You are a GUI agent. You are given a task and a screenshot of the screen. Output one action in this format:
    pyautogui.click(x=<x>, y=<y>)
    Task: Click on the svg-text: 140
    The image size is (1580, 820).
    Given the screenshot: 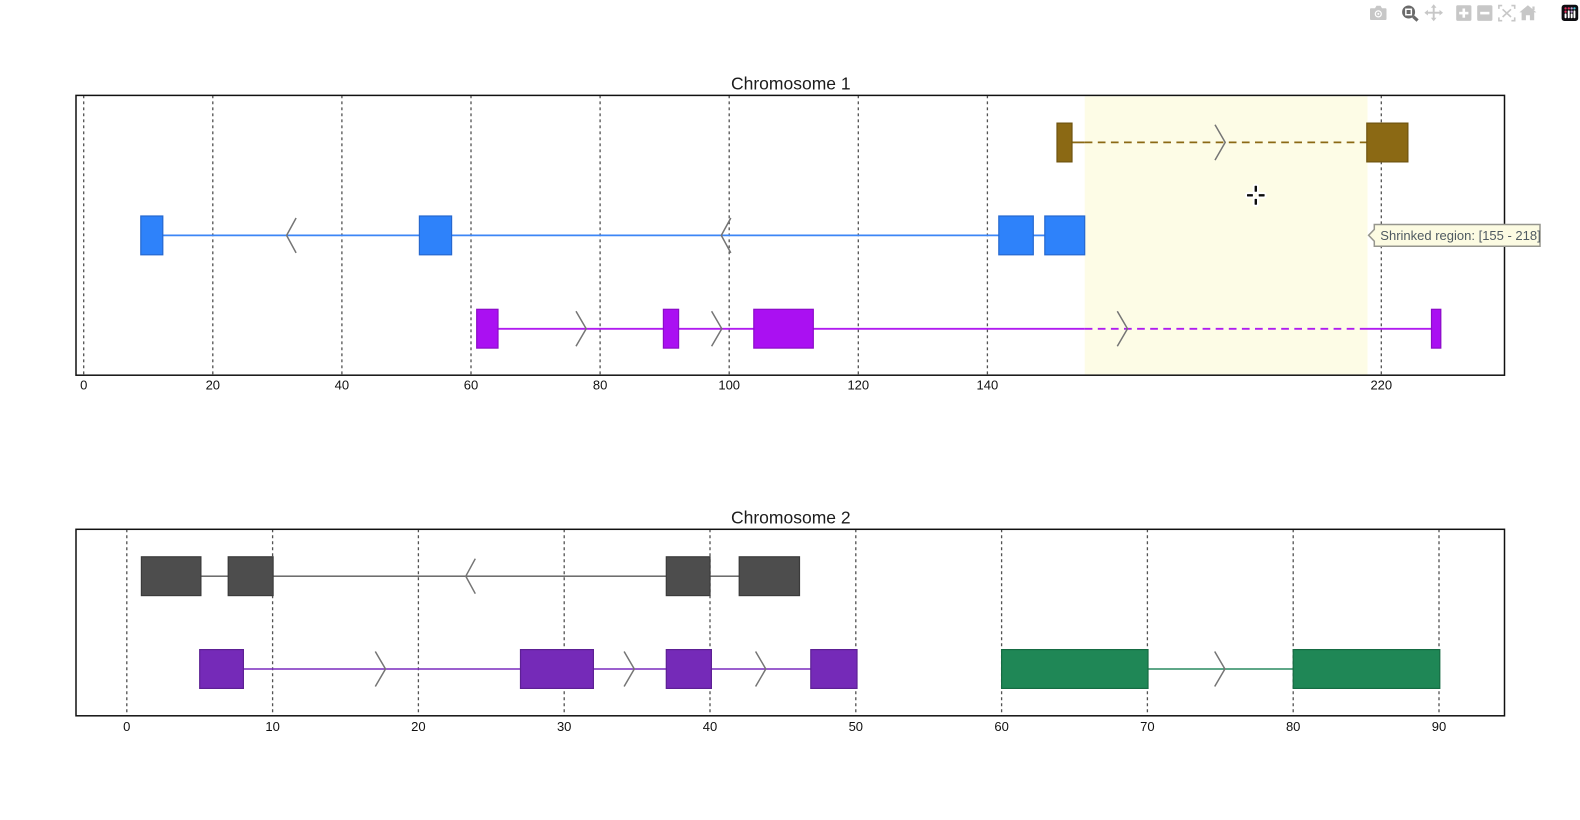 What is the action you would take?
    pyautogui.click(x=988, y=384)
    